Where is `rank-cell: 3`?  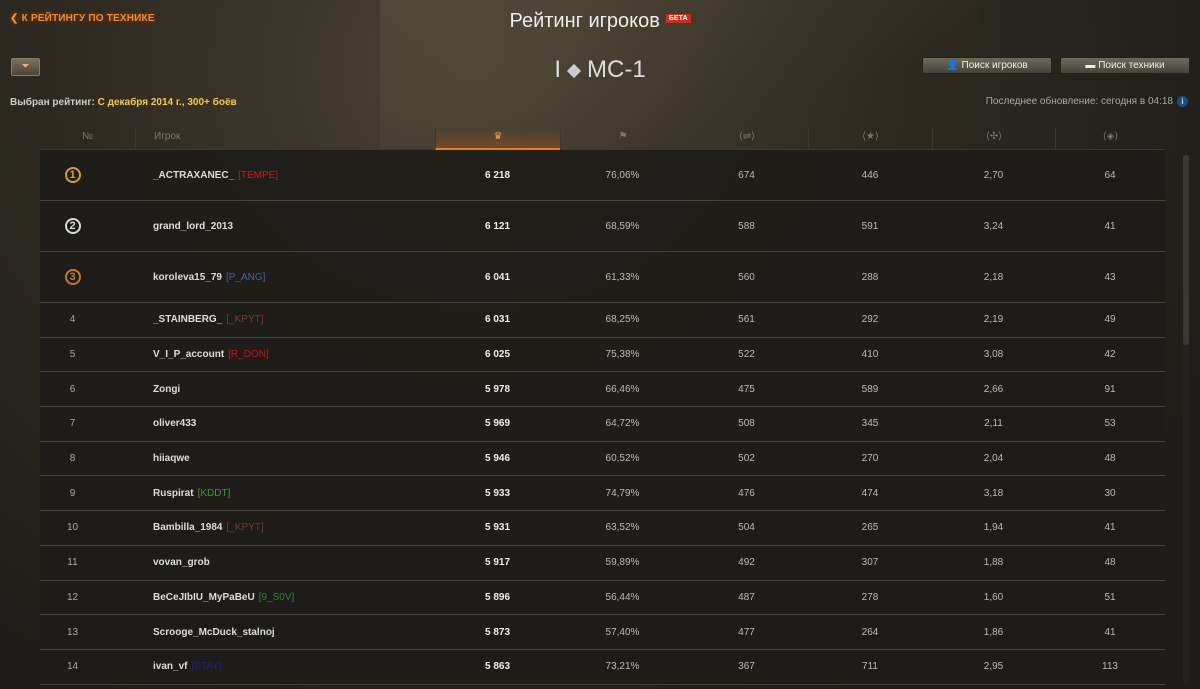
rank-cell: 3 is located at coordinates (72, 277).